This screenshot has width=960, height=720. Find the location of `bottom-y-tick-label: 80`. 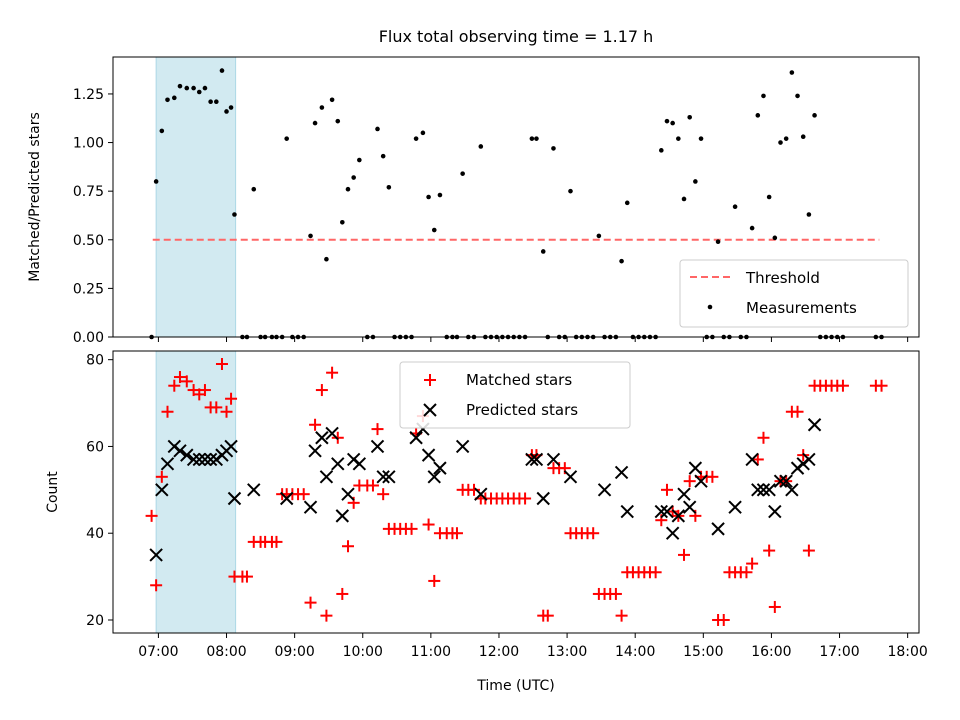

bottom-y-tick-label: 80 is located at coordinates (95, 361).